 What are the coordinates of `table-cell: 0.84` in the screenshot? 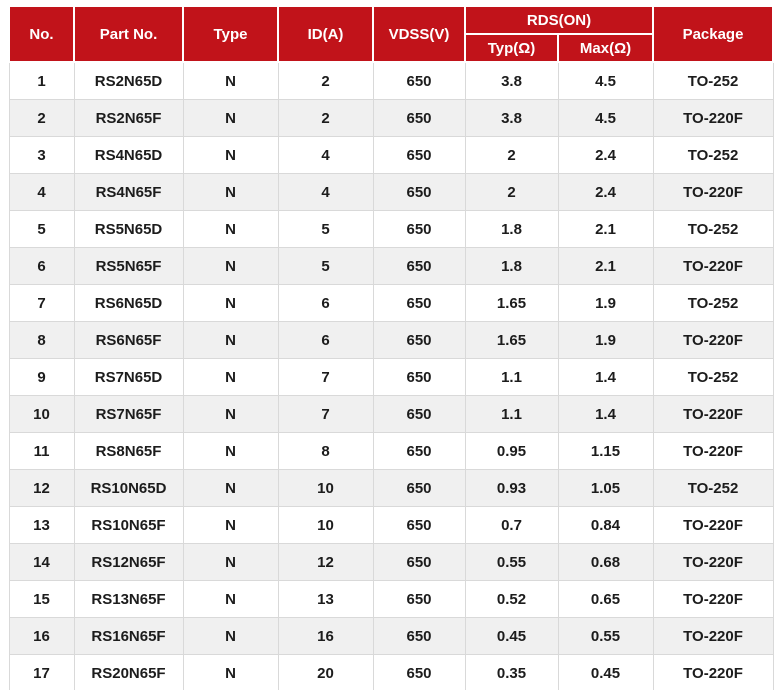 It's located at (605, 525).